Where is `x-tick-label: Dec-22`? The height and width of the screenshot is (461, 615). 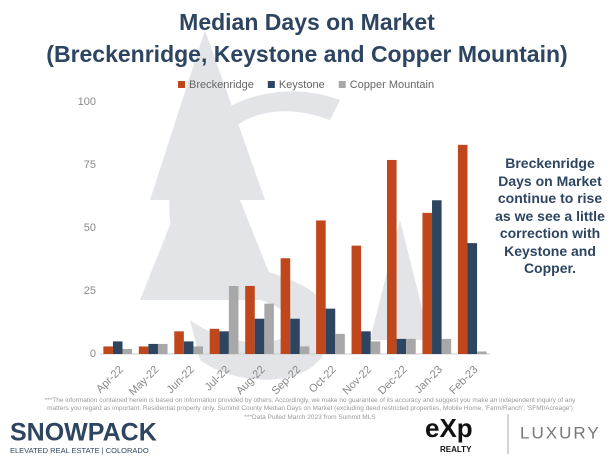
x-tick-label: Dec-22 is located at coordinates (393, 381).